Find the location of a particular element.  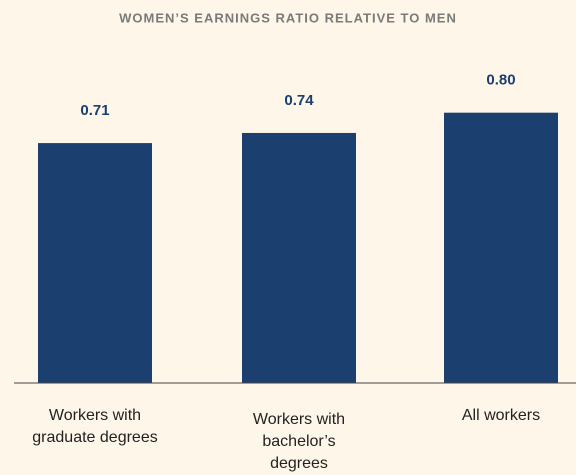

value-label: 0.80 is located at coordinates (500, 80).